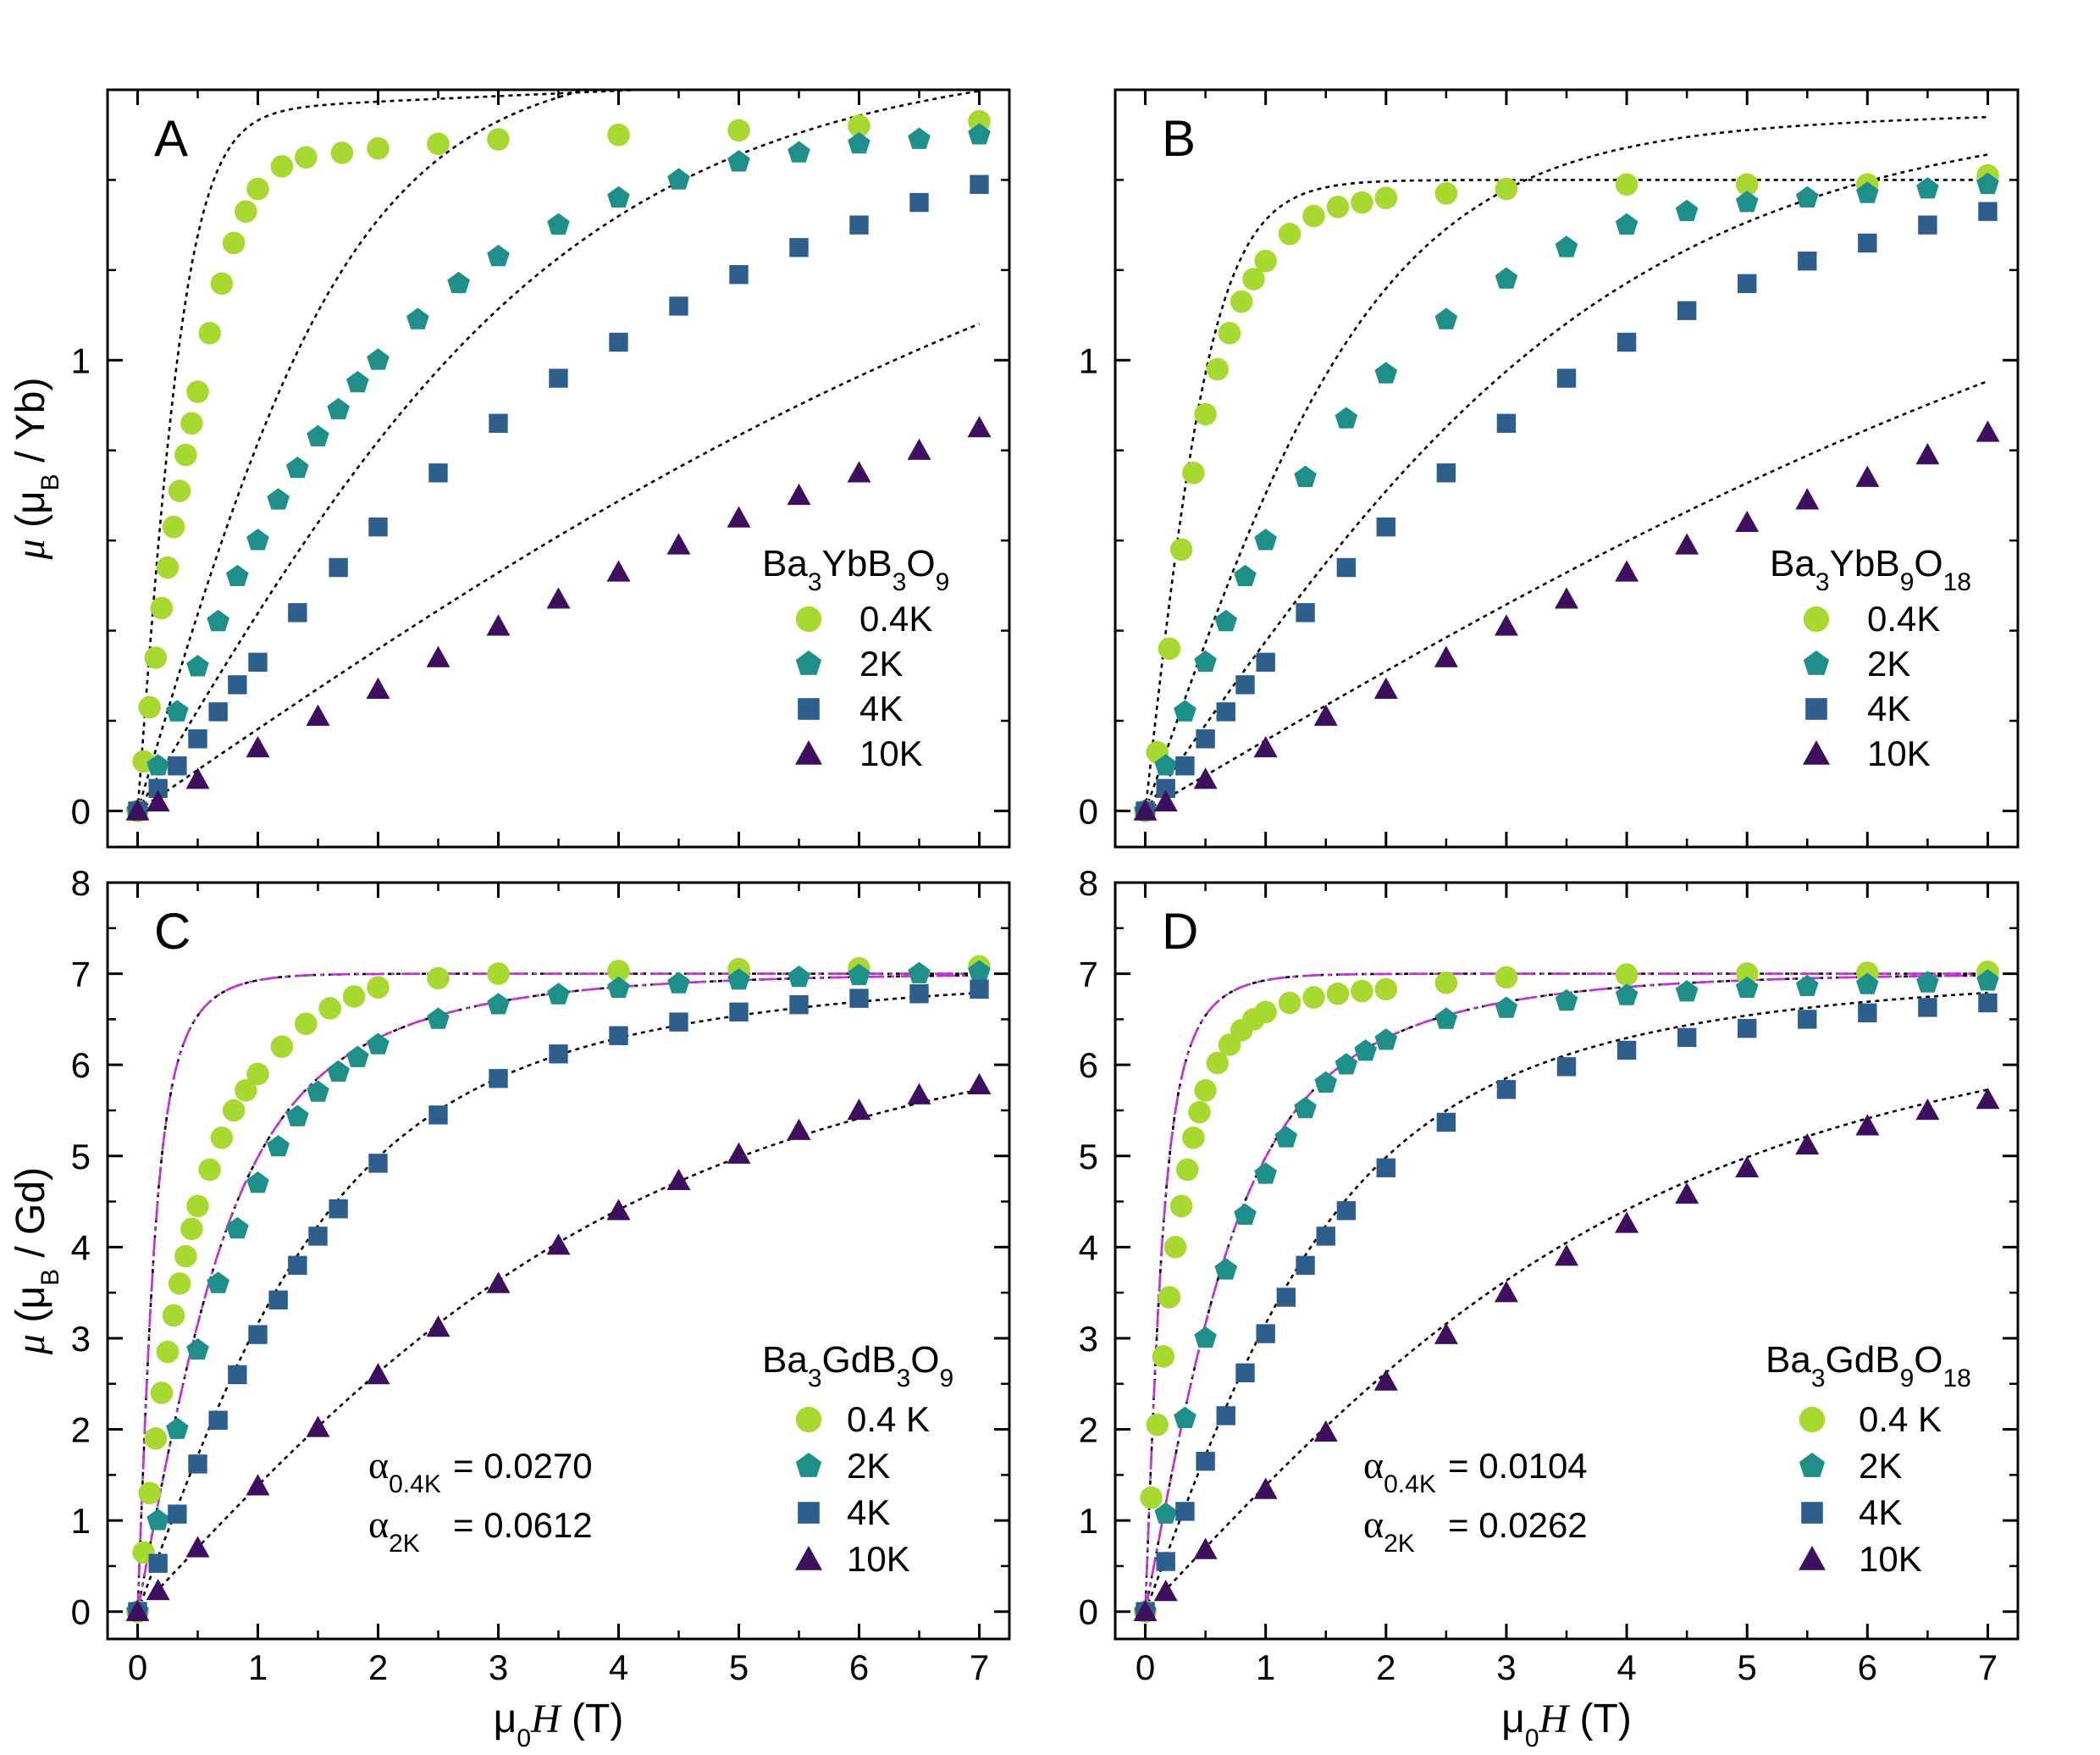 Image resolution: width=2100 pixels, height=1755 pixels. I want to click on y-axis-label-part: (μ, so click(30, 1310).